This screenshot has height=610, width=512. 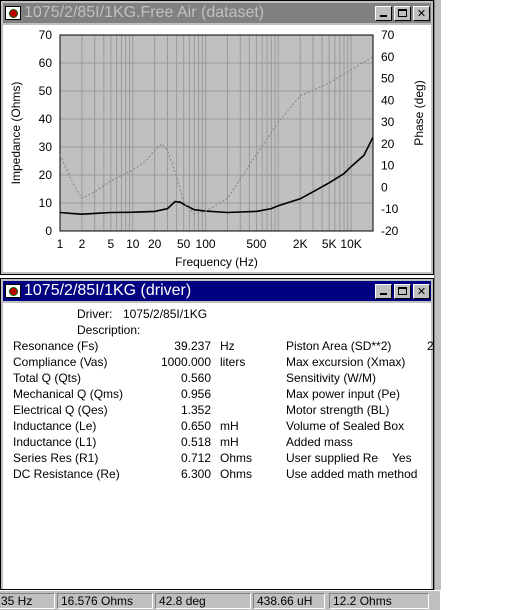 What do you see at coordinates (195, 458) in the screenshot?
I see `param-value: 0.712` at bounding box center [195, 458].